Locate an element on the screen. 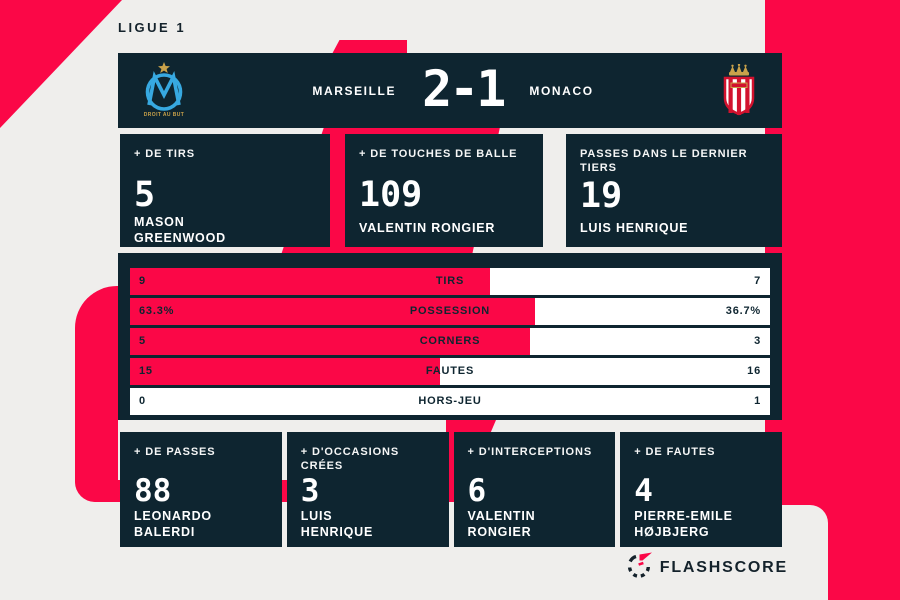  as-monaco-crest-icon is located at coordinates (739, 90).